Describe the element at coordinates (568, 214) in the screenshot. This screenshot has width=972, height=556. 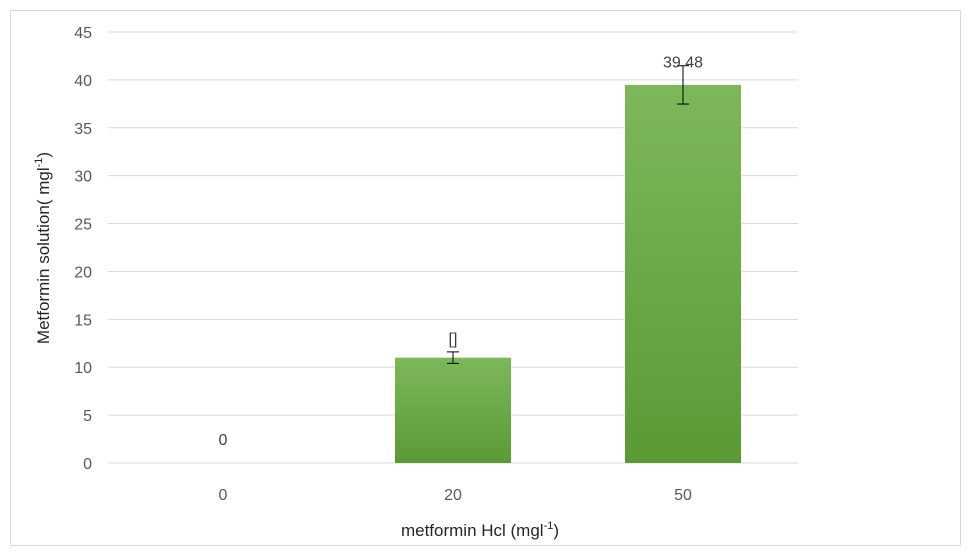
I see `error-bars` at that location.